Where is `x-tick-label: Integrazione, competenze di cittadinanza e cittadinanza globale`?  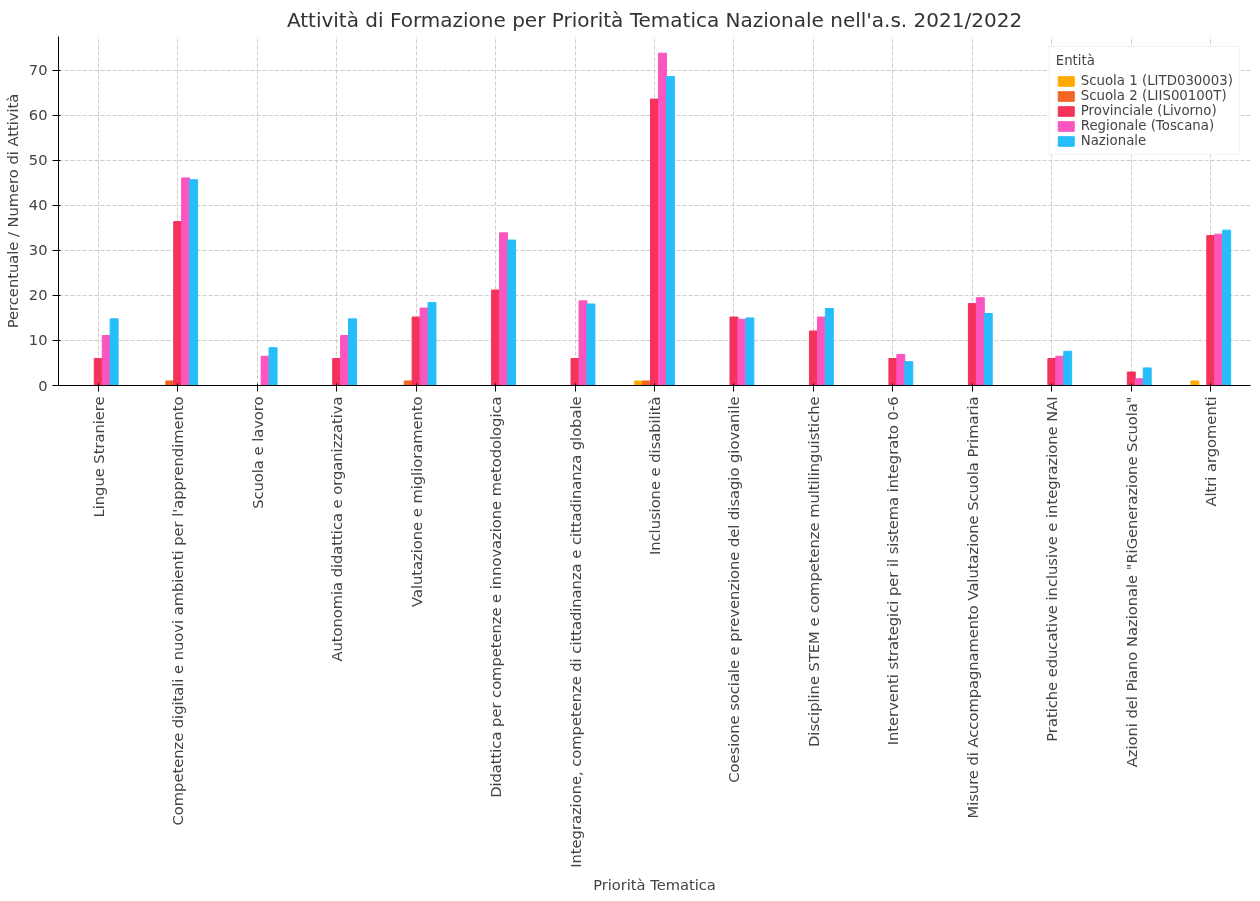 x-tick-label: Integrazione, competenze di cittadinanza e cittadinanza globale is located at coordinates (575, 632).